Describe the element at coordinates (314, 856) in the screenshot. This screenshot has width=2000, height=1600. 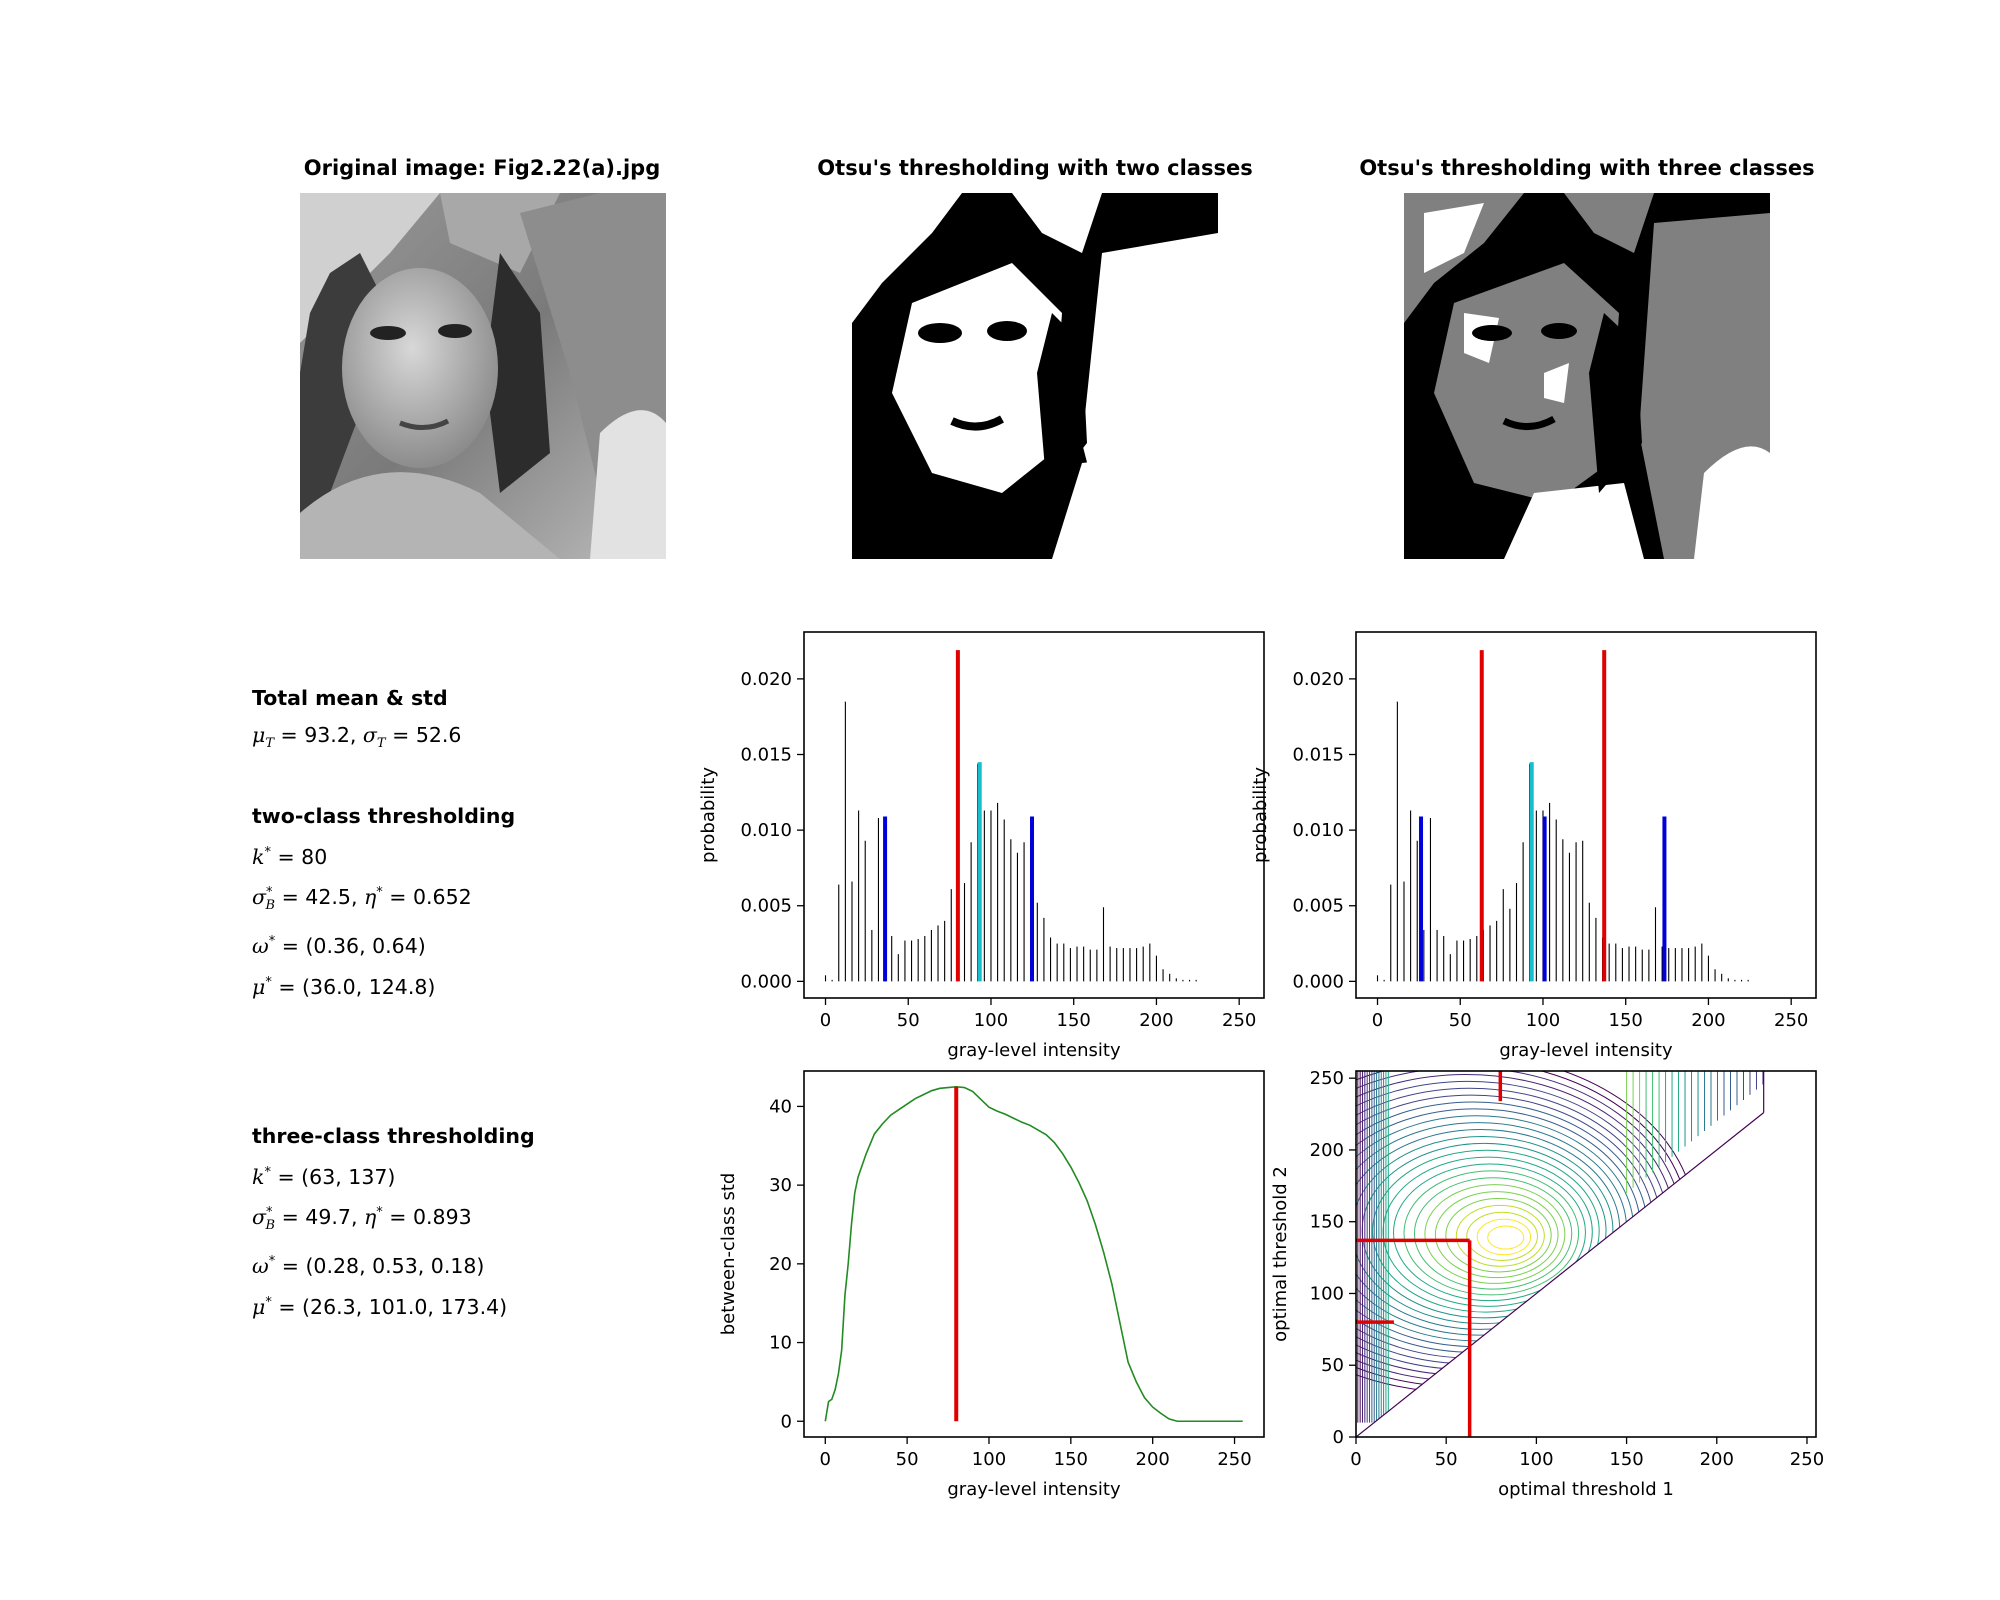
I see `two-class-k-value: 80` at that location.